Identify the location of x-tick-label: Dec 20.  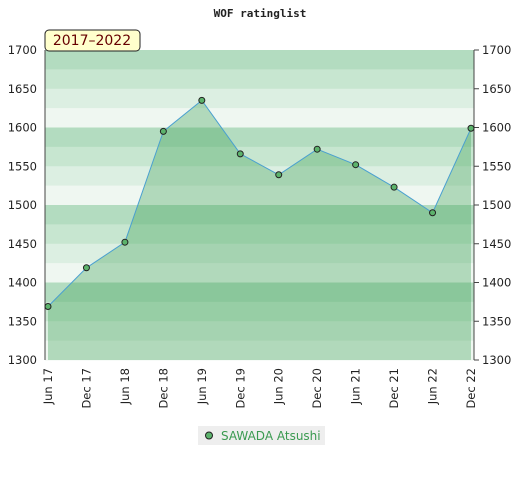
(317, 388).